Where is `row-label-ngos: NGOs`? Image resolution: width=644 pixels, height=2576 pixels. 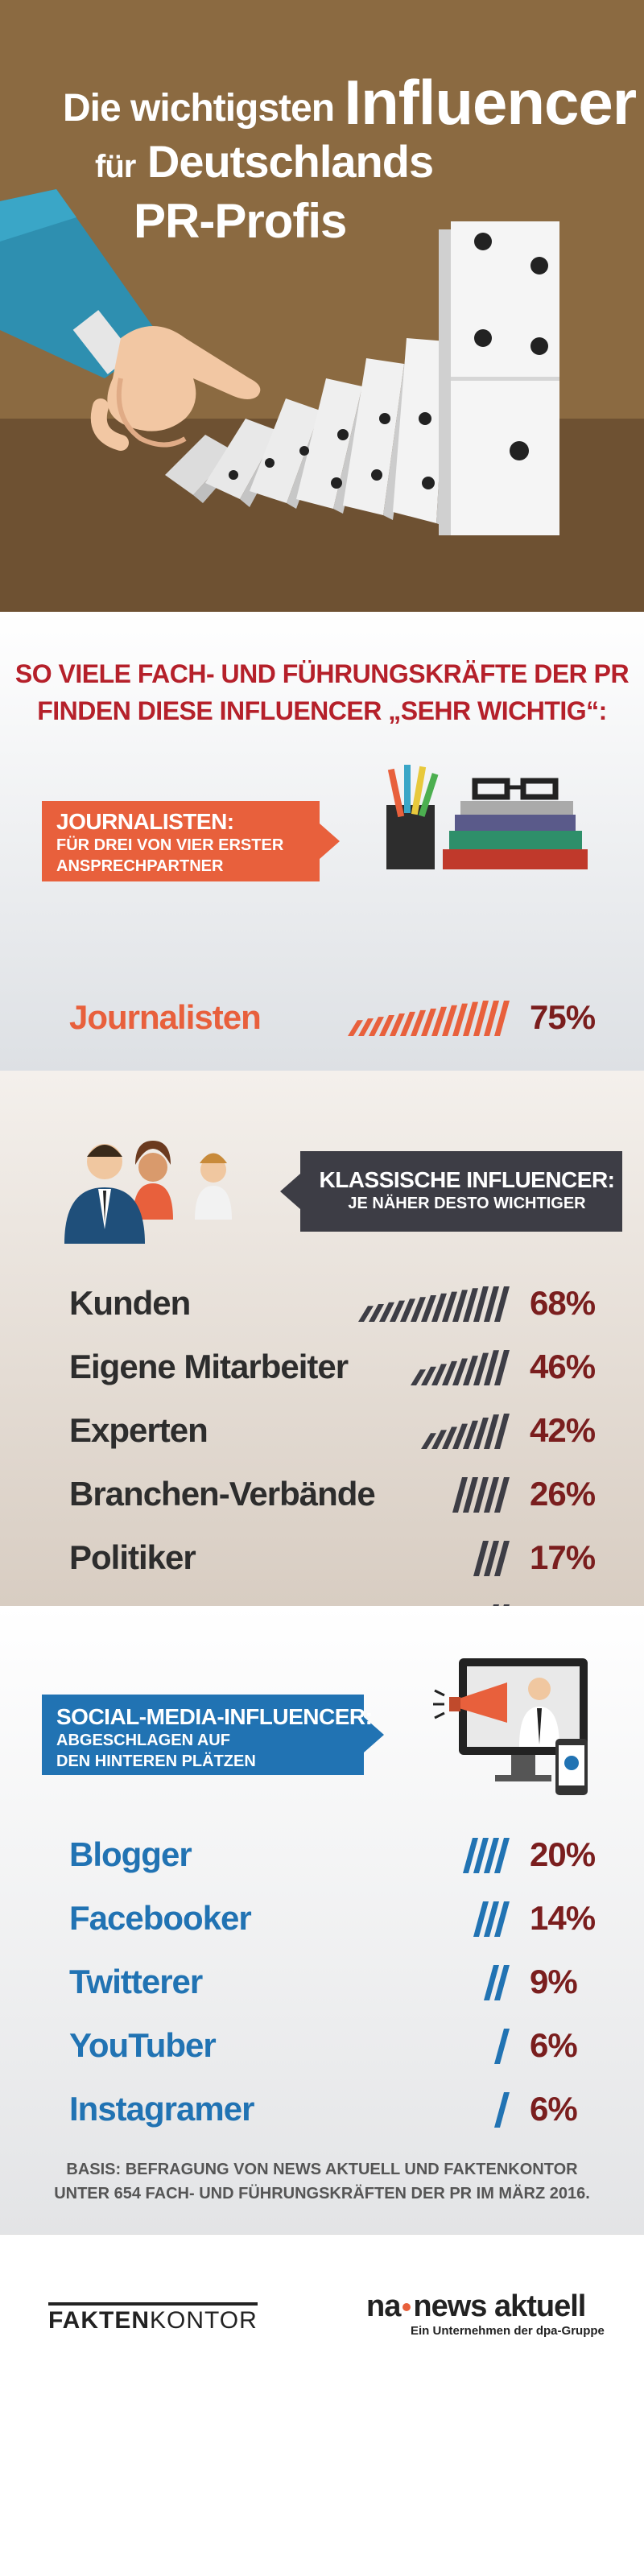
row-label-ngos: NGOs is located at coordinates (116, 1604).